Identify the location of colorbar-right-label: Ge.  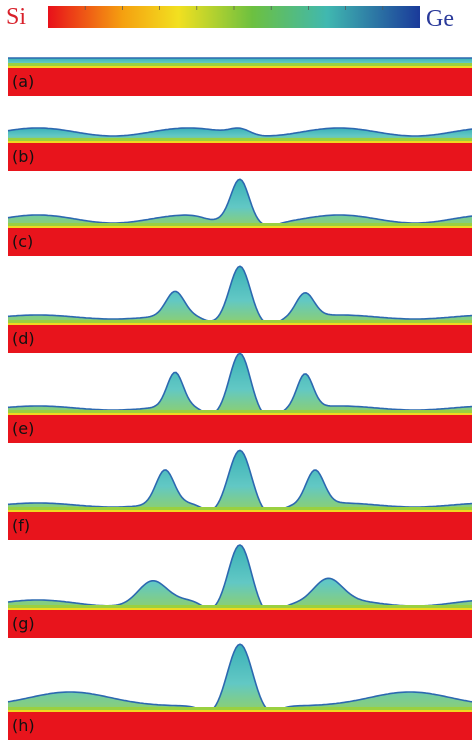
(440, 19).